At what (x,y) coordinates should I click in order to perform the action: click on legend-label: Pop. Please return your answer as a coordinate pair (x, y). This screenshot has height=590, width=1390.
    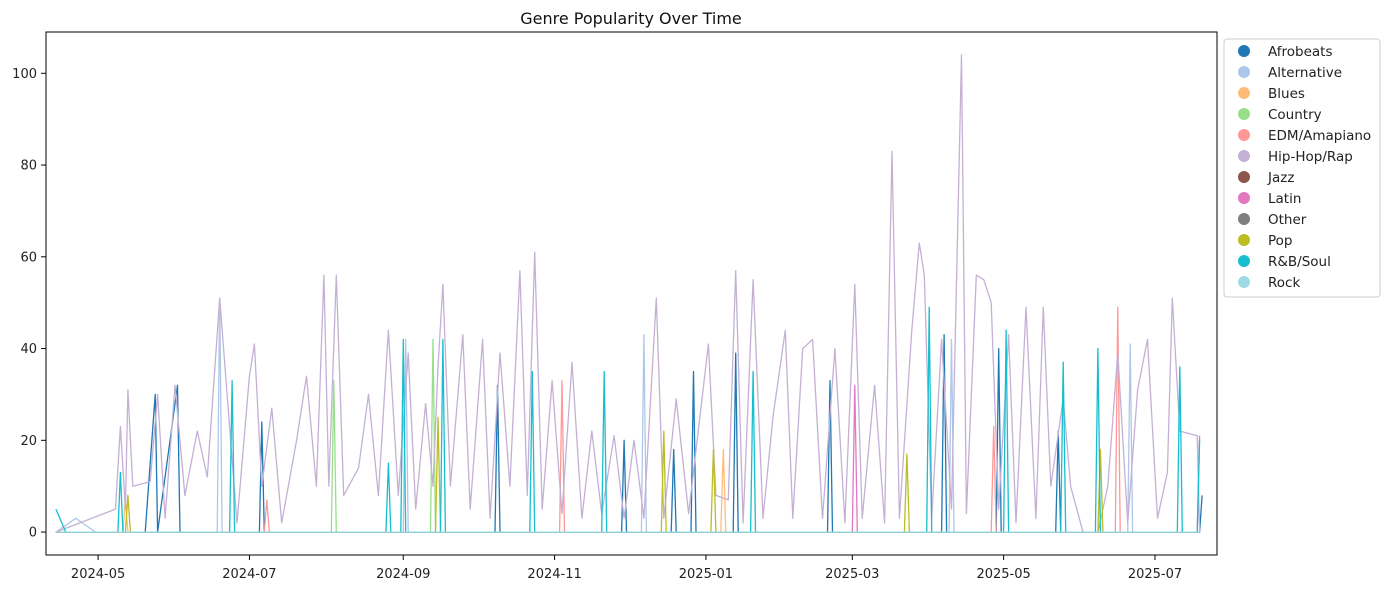
    Looking at the image, I should click on (1280, 241).